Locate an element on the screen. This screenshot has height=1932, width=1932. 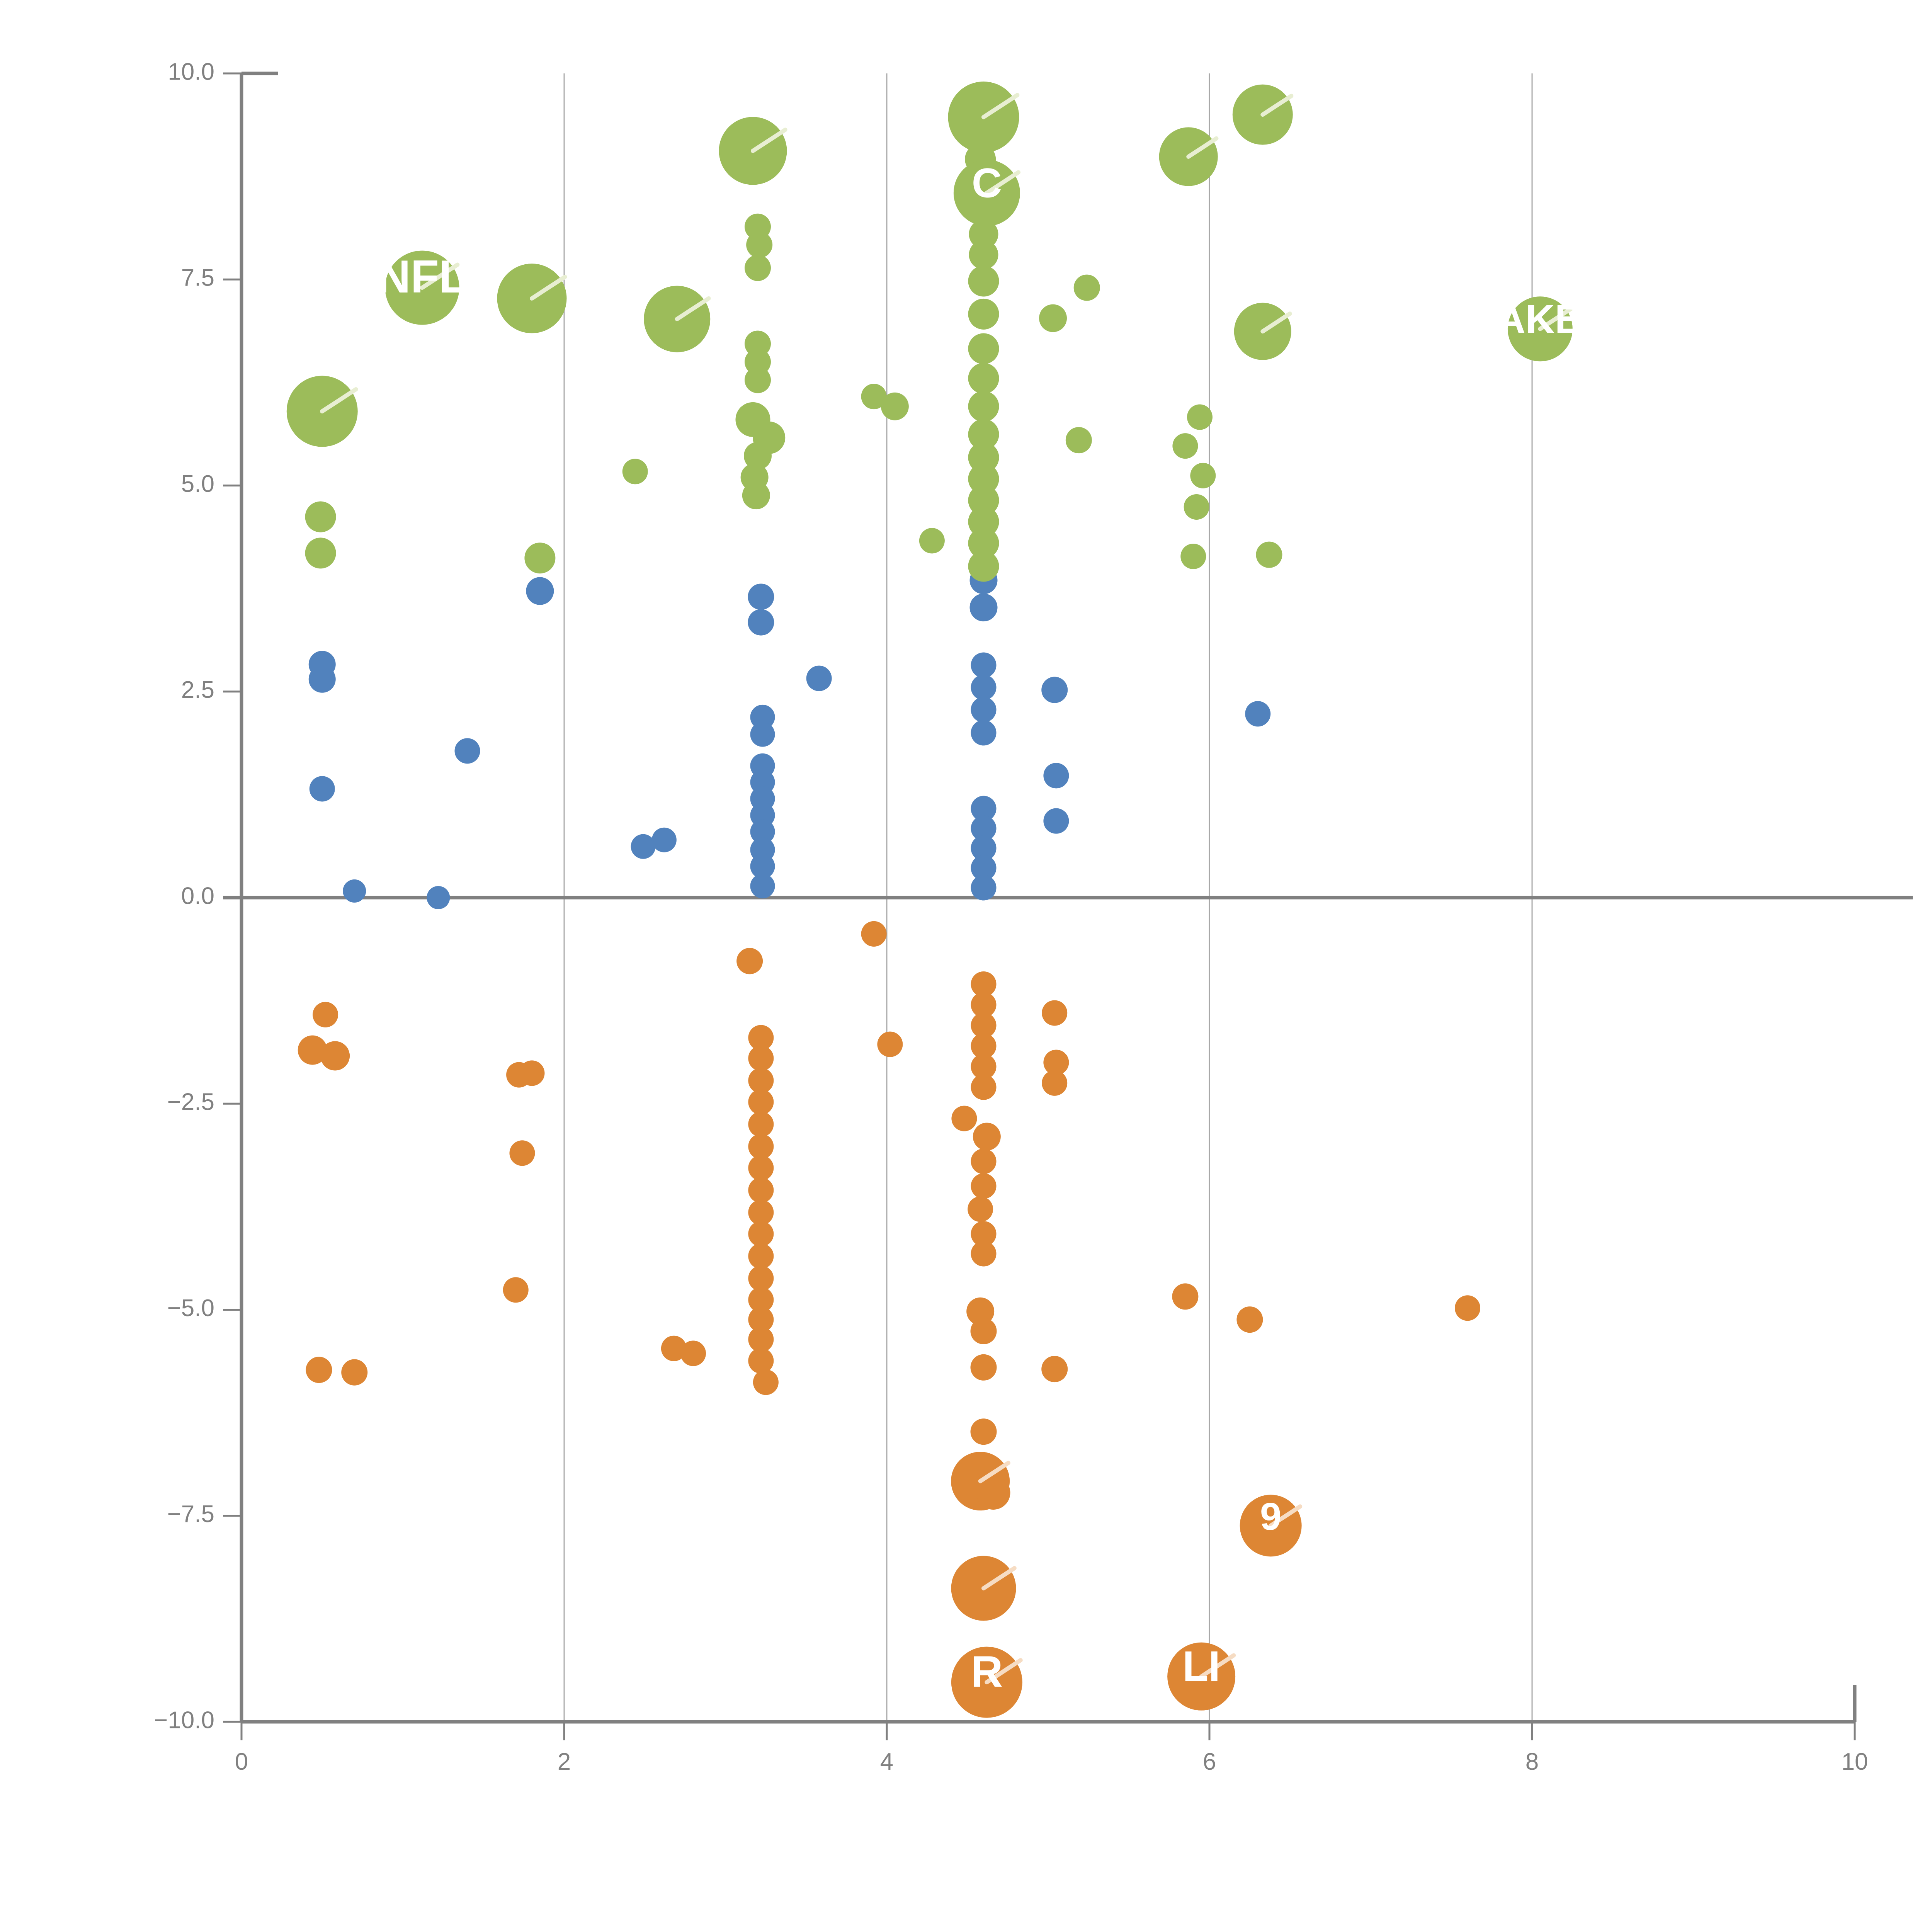
y-axis-tick-label: 2.5 is located at coordinates (198, 690).